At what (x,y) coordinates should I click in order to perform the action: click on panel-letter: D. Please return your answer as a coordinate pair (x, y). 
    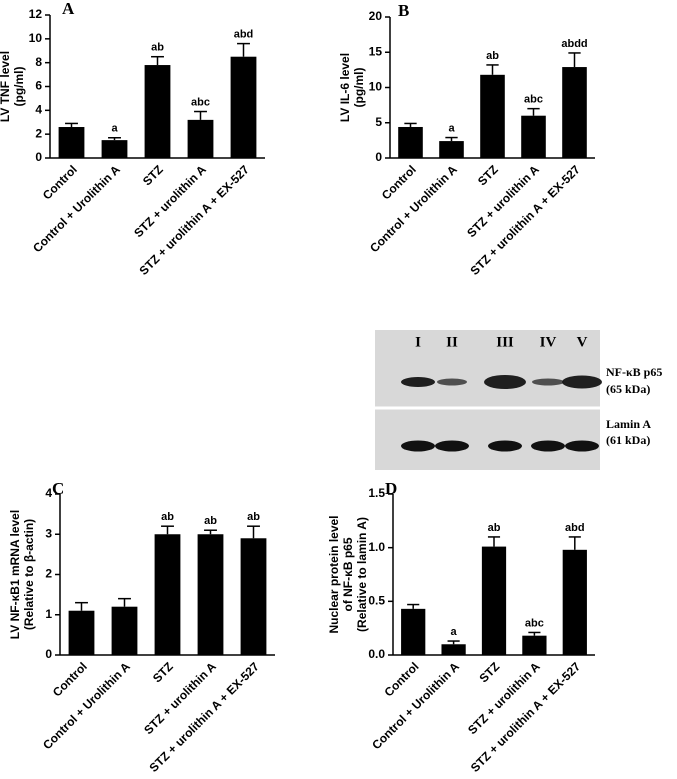
    Looking at the image, I should click on (391, 488).